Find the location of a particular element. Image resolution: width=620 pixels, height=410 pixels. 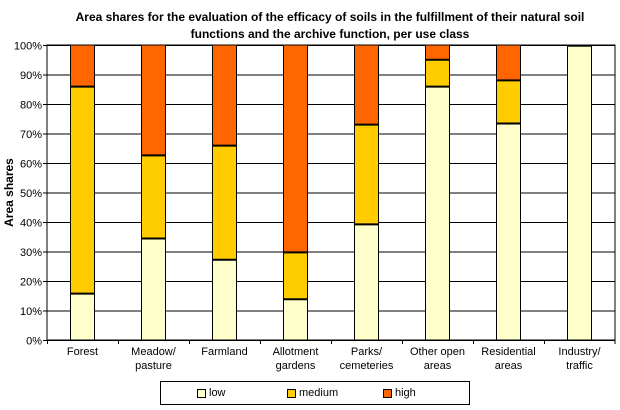

y-tick-label: 0% is located at coordinates (34, 342).